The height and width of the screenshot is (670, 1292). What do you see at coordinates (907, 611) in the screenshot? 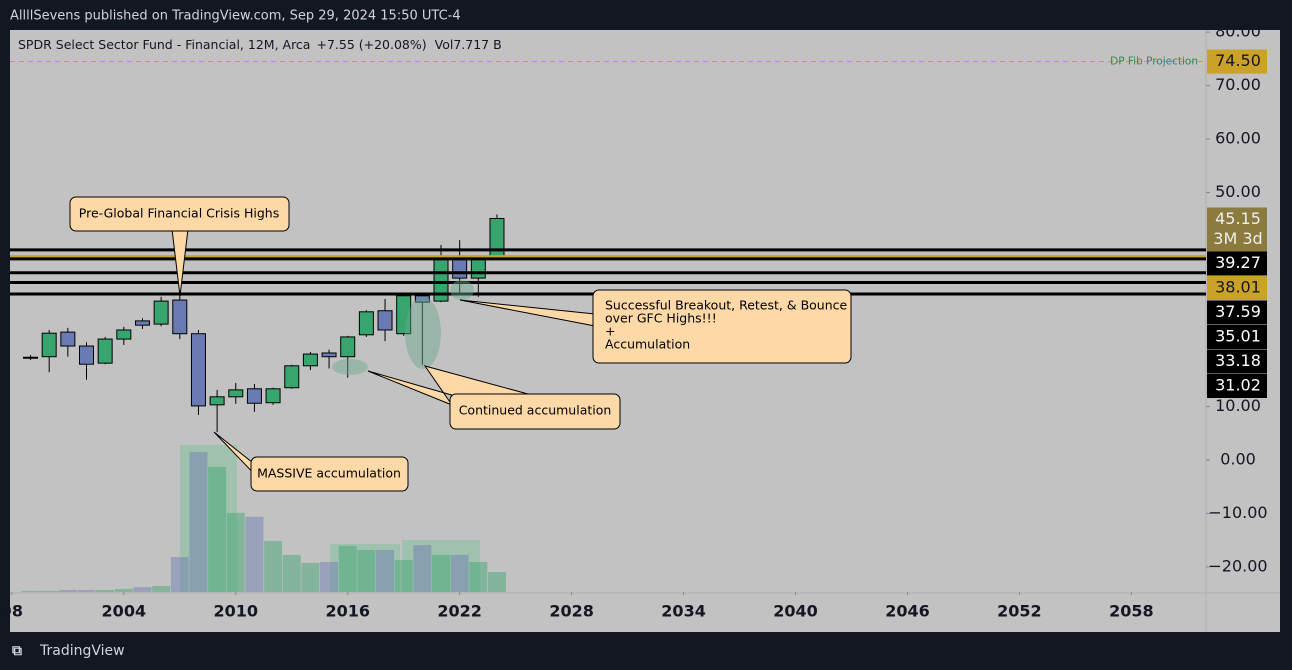
I see `x-tick-label: 2046` at bounding box center [907, 611].